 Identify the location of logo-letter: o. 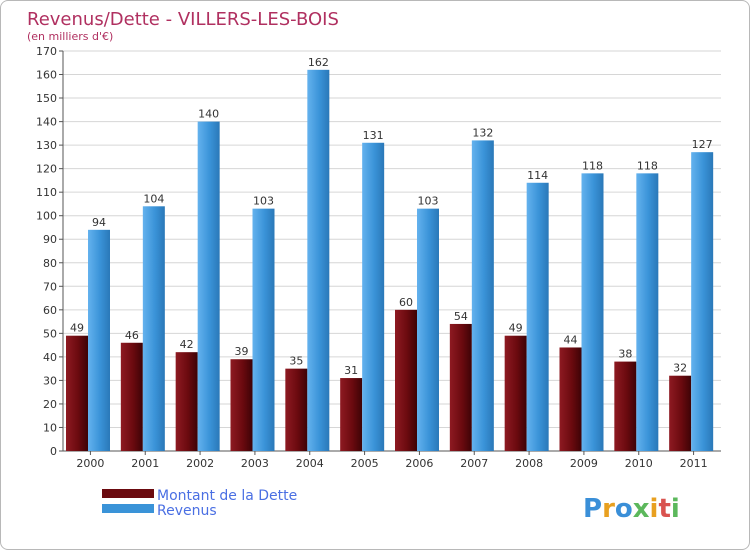
(624, 509).